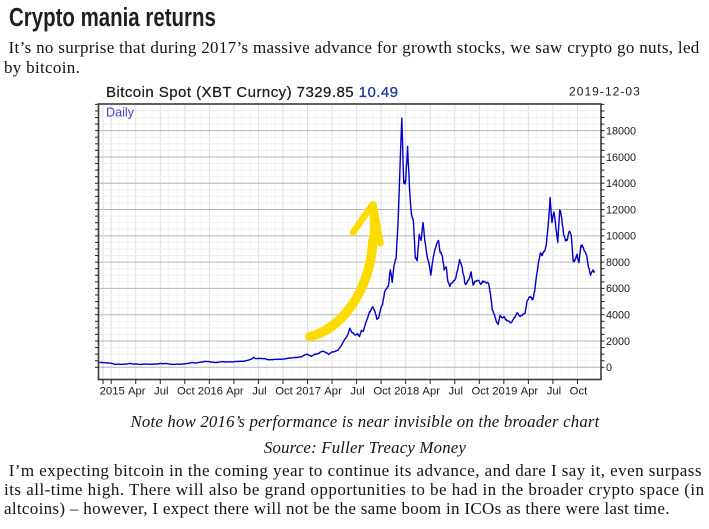 The height and width of the screenshot is (529, 709). I want to click on svg-text: 10000, so click(621, 237).